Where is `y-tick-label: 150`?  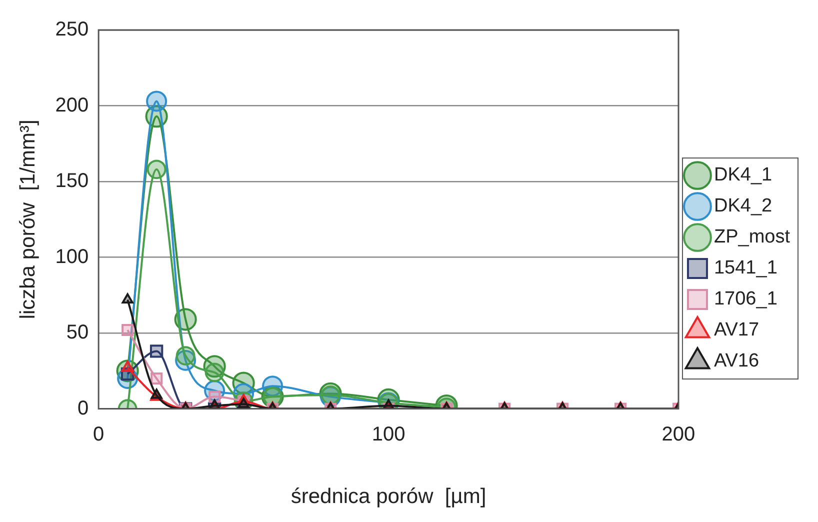 y-tick-label: 150 is located at coordinates (72, 181).